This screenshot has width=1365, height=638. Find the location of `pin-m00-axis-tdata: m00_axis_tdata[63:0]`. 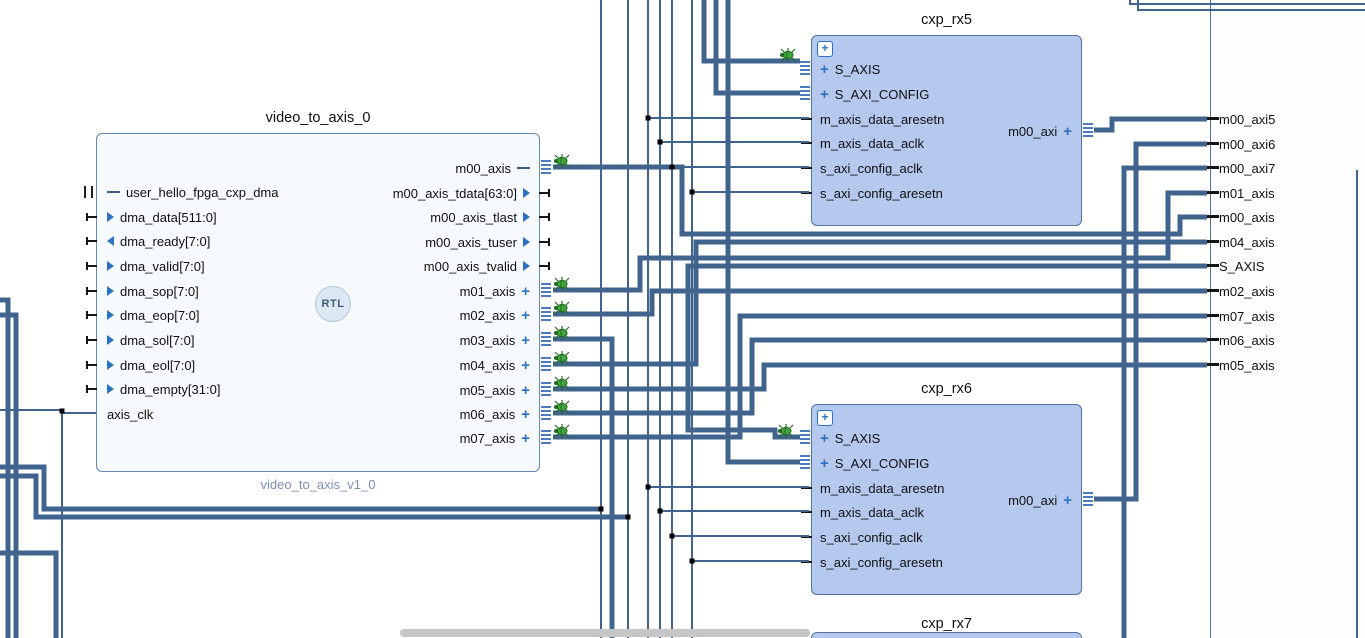

pin-m00-axis-tdata: m00_axis_tdata[63:0] is located at coordinates (471, 193).